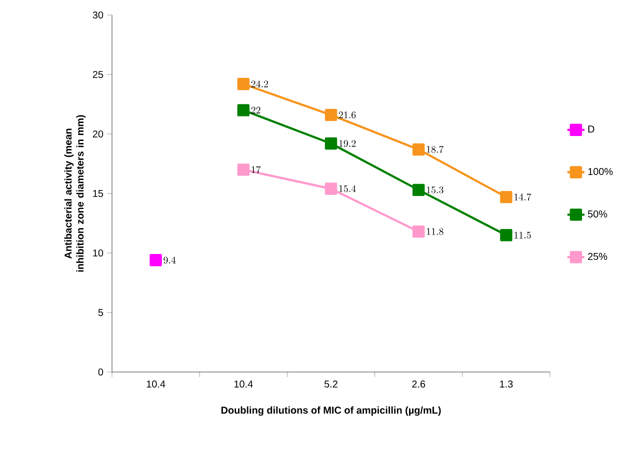  What do you see at coordinates (522, 235) in the screenshot?
I see `data-label: 11 .5` at bounding box center [522, 235].